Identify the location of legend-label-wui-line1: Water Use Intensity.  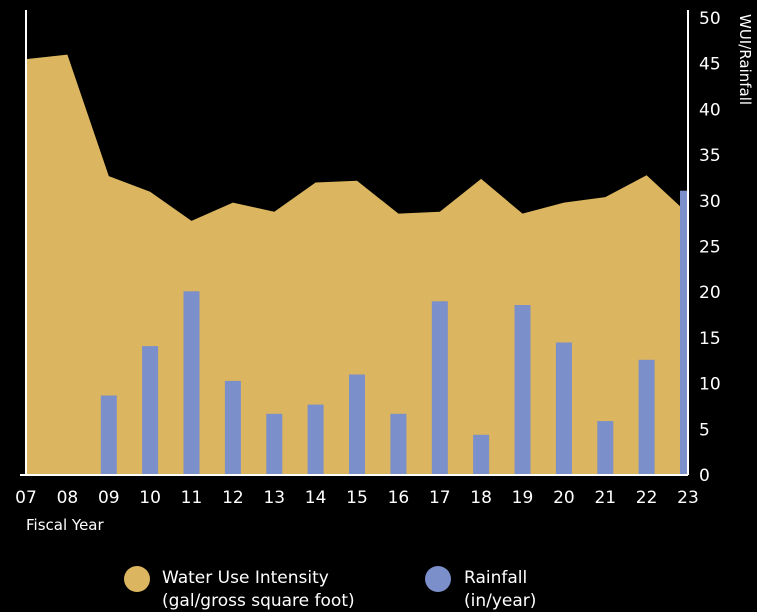
(245, 578).